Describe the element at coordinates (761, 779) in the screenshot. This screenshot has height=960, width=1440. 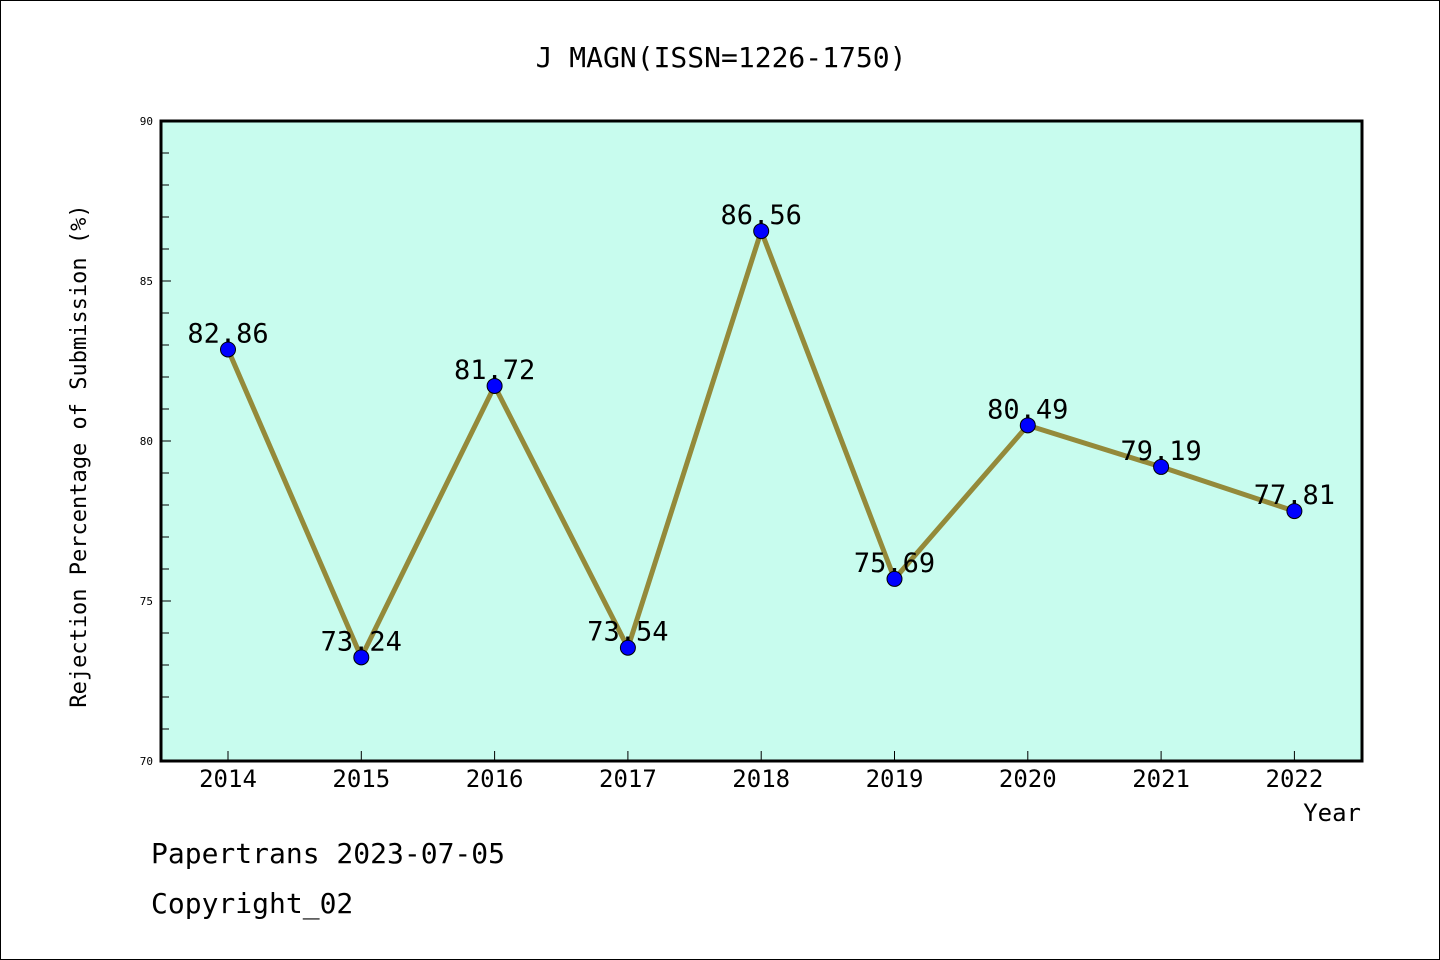
I see `x-tick-label: 2018` at that location.